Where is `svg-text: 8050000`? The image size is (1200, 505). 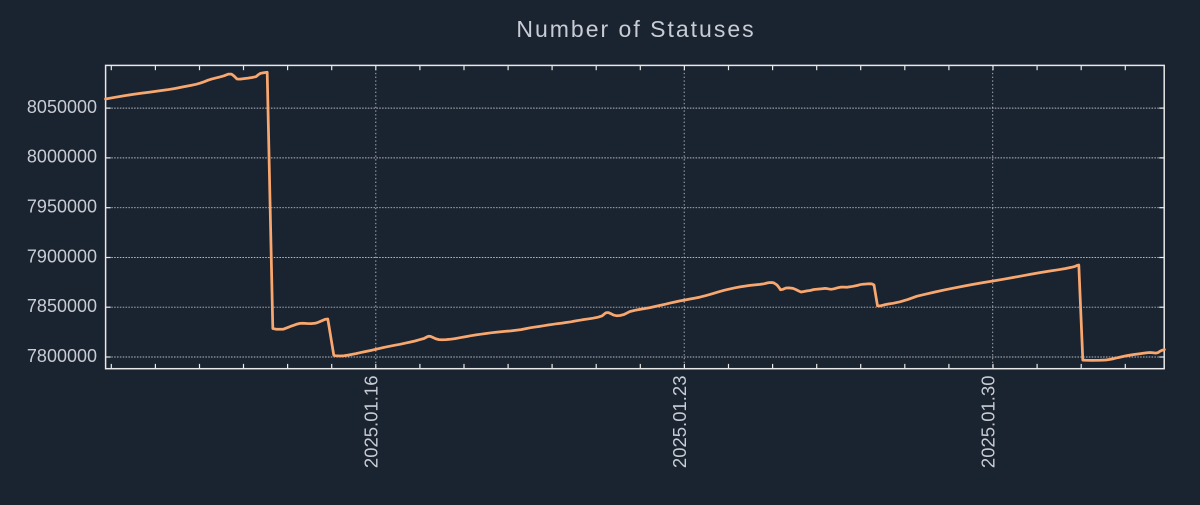
svg-text: 8050000 is located at coordinates (62, 107).